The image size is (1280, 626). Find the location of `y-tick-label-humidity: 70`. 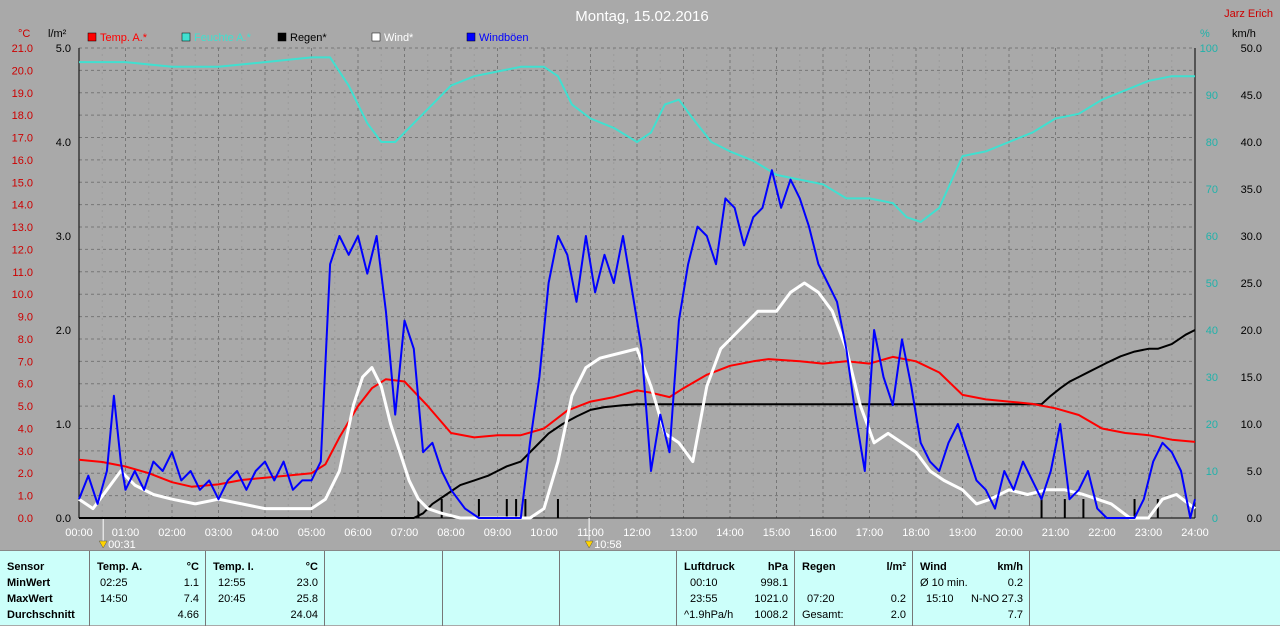

y-tick-label-humidity: 70 is located at coordinates (1212, 190).